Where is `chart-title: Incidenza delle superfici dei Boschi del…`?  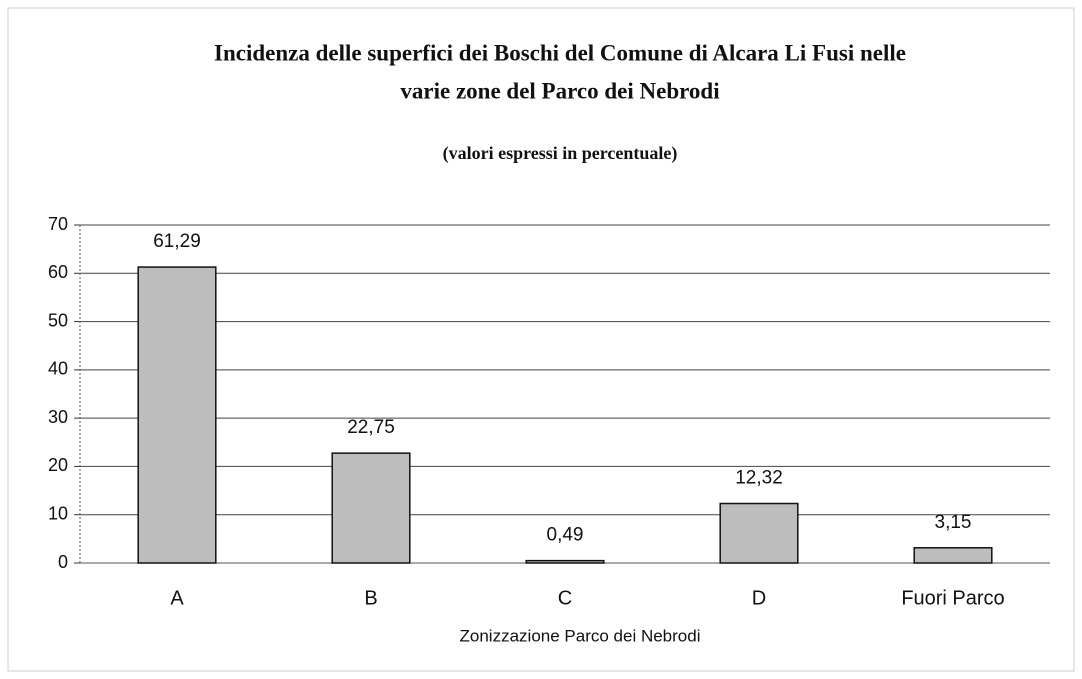 chart-title: Incidenza delle superfici dei Boschi del… is located at coordinates (560, 52).